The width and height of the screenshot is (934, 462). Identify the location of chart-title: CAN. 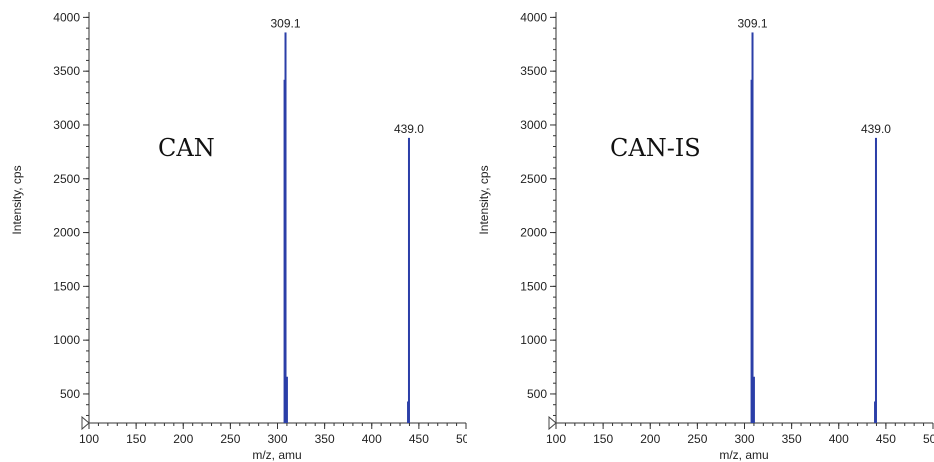
(186, 148).